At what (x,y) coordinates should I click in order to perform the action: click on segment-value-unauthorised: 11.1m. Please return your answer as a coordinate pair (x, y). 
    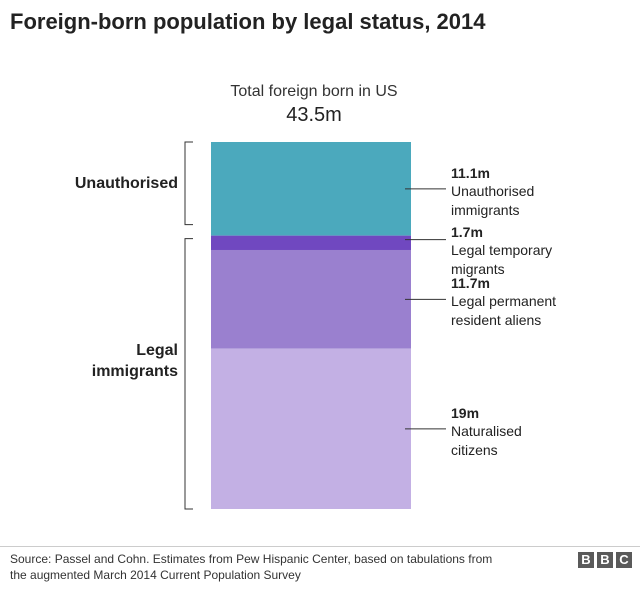
    Looking at the image, I should click on (470, 172).